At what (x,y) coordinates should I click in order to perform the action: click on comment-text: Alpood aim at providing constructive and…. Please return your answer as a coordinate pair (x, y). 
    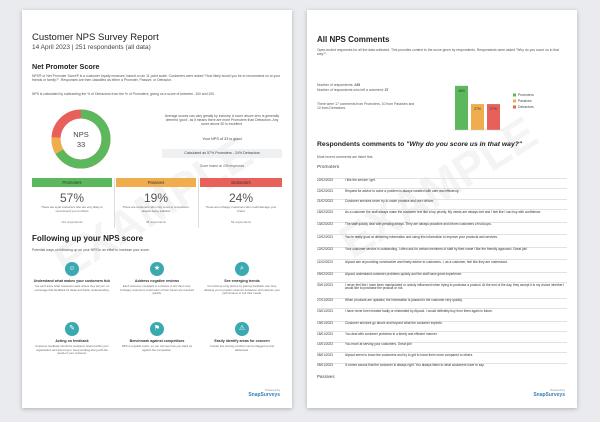
    Looking at the image, I should click on (426, 261).